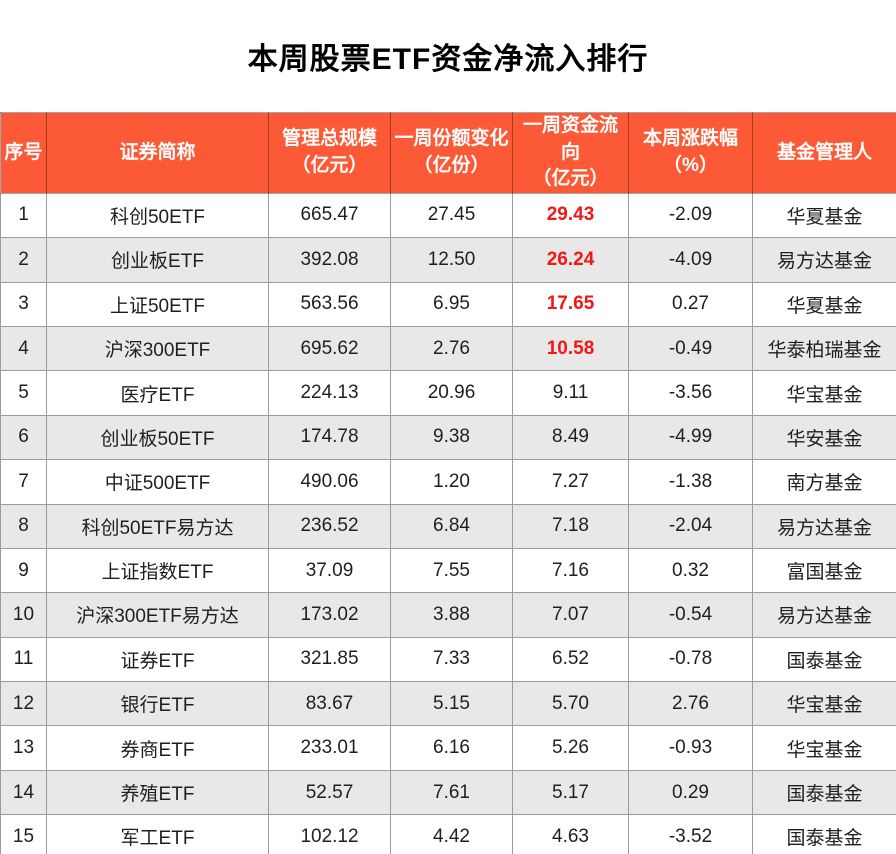  What do you see at coordinates (570, 304) in the screenshot?
I see `cell-fund-flow: 17.65` at bounding box center [570, 304].